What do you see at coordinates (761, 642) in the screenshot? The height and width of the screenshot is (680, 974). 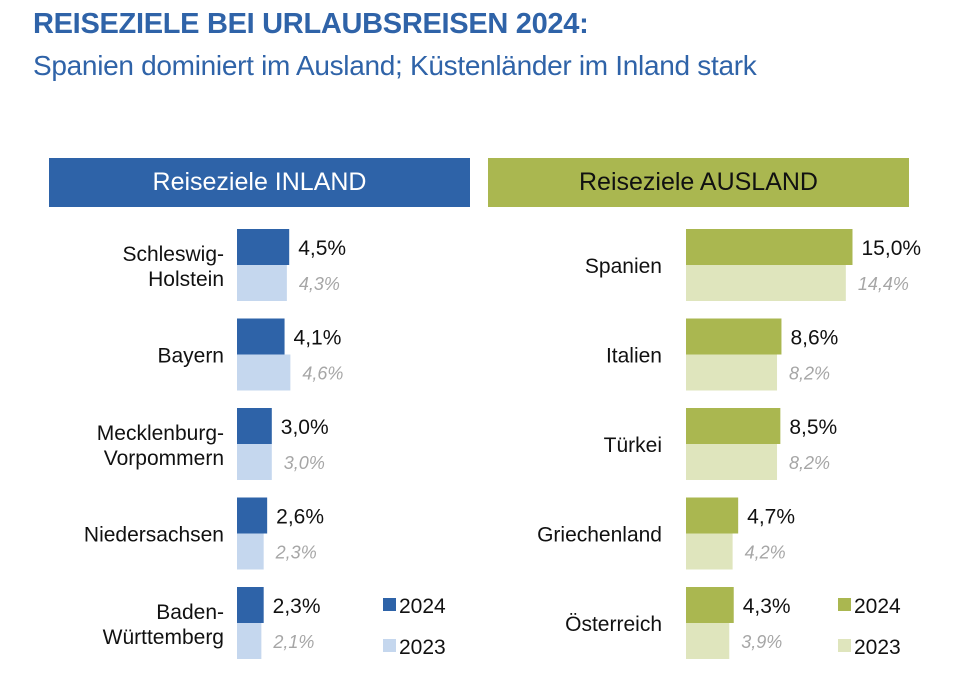 I see `ausland-value-label-2023: 3,9%` at bounding box center [761, 642].